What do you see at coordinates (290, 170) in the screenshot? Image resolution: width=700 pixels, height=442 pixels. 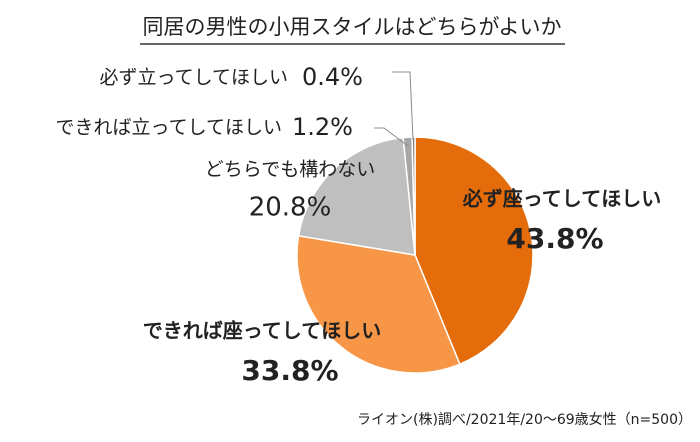 I see `category-label: どちらでも構わない` at bounding box center [290, 170].